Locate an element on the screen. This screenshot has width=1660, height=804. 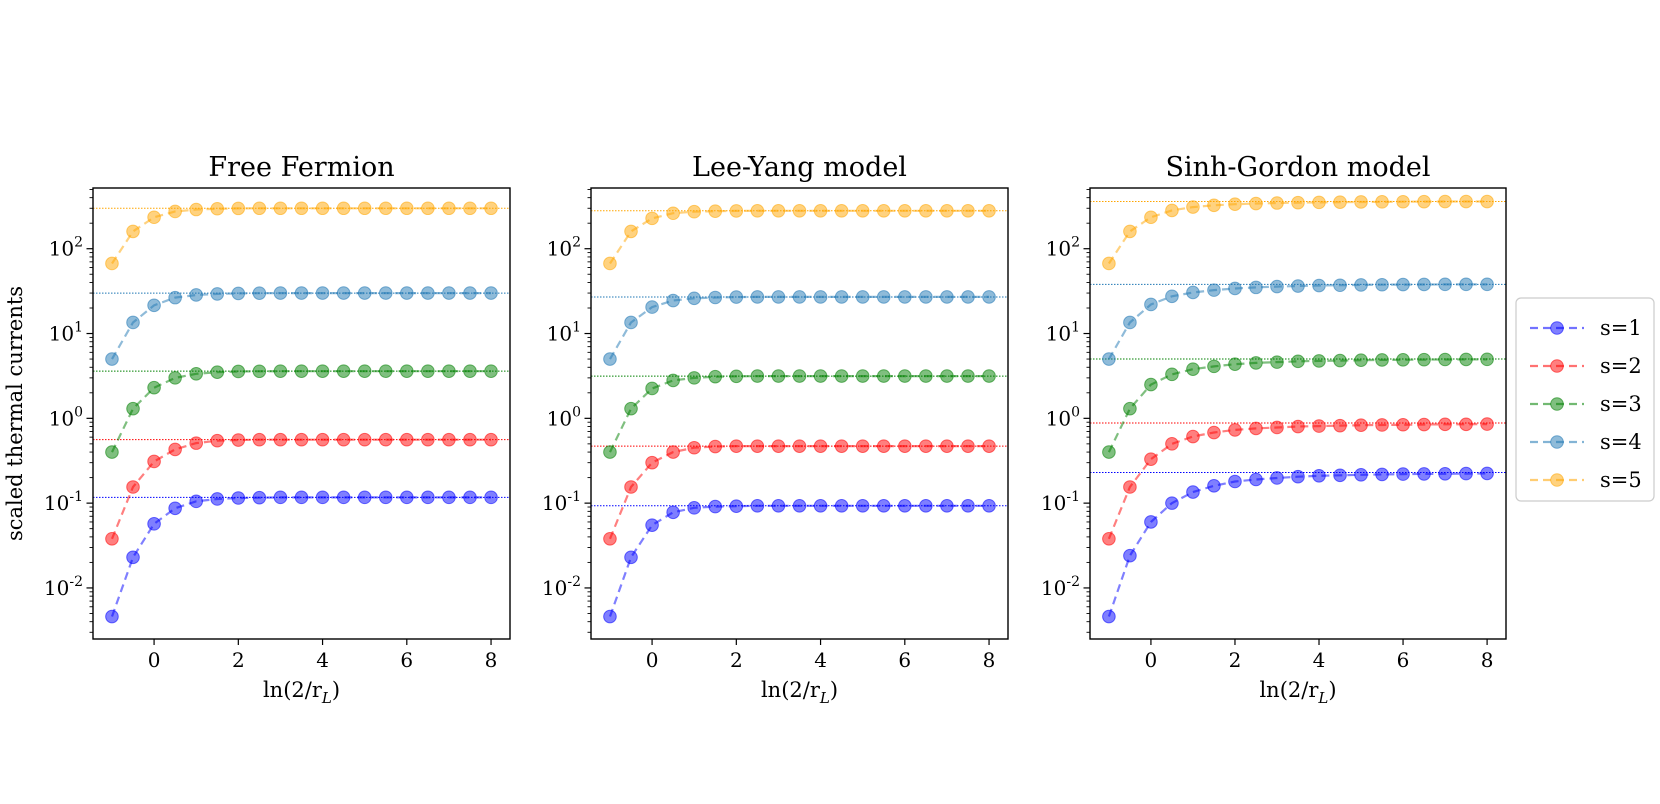
legend-box is located at coordinates (1585, 399).